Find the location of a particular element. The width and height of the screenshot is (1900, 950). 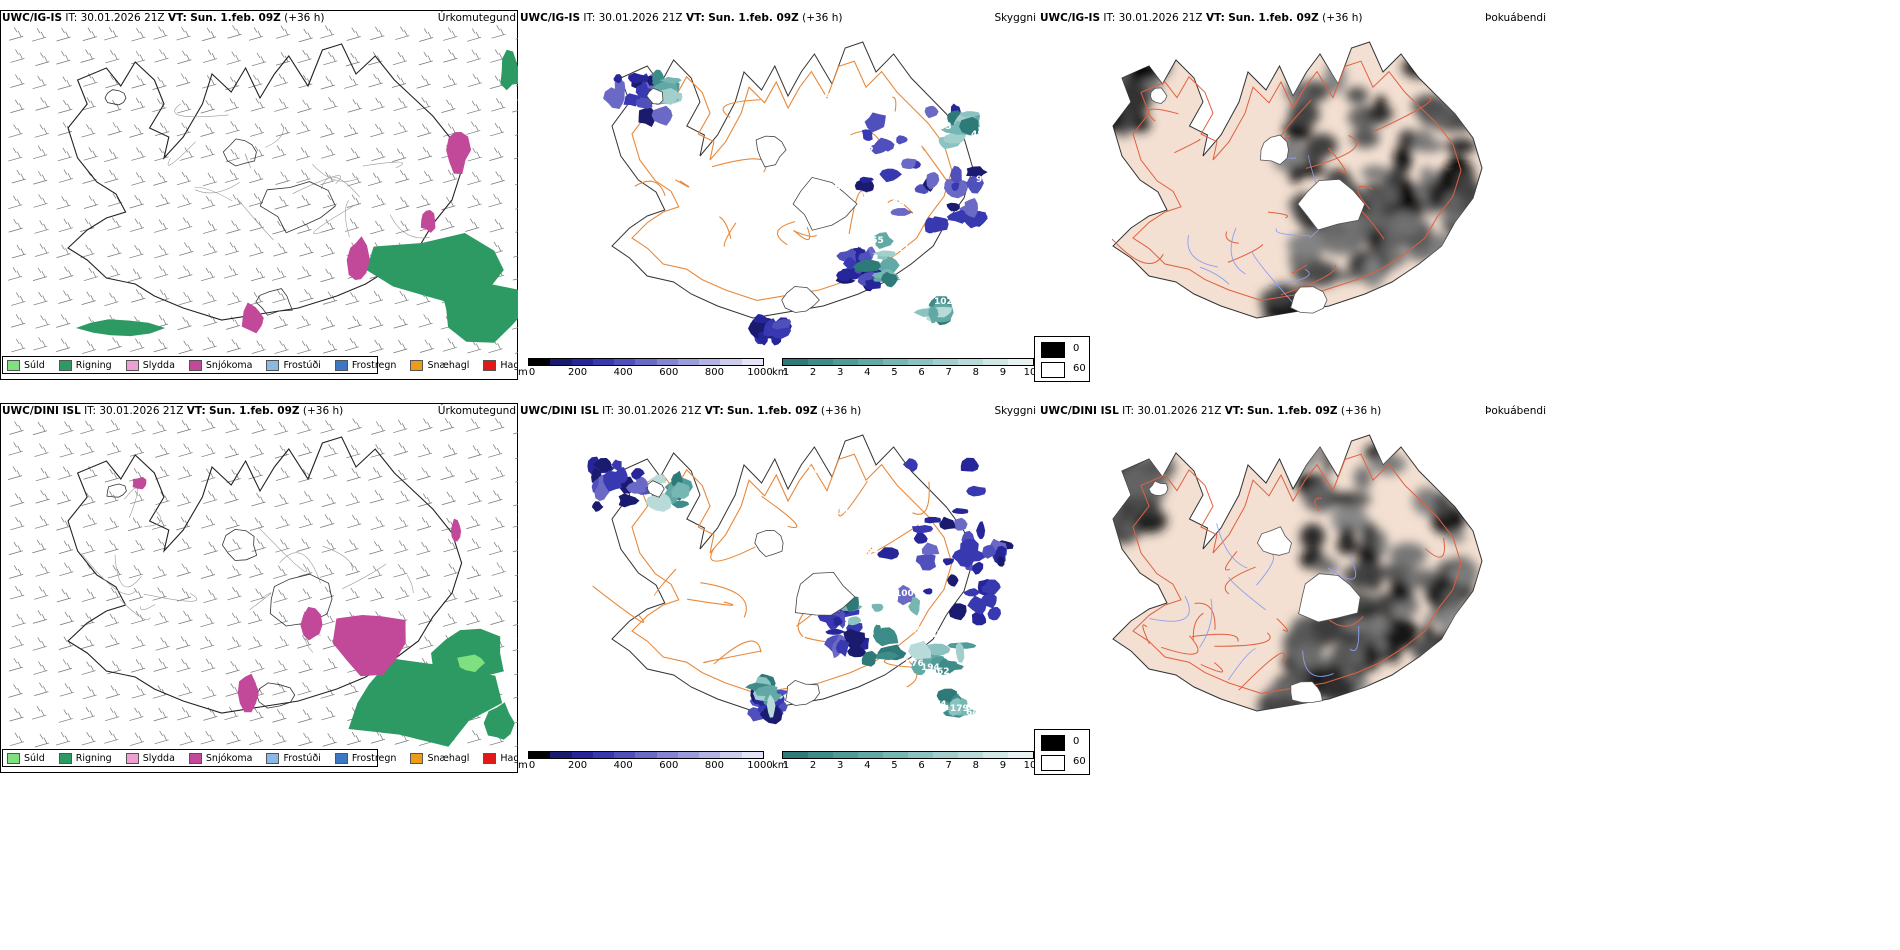

colorbar-tick: 800 is located at coordinates (714, 765).